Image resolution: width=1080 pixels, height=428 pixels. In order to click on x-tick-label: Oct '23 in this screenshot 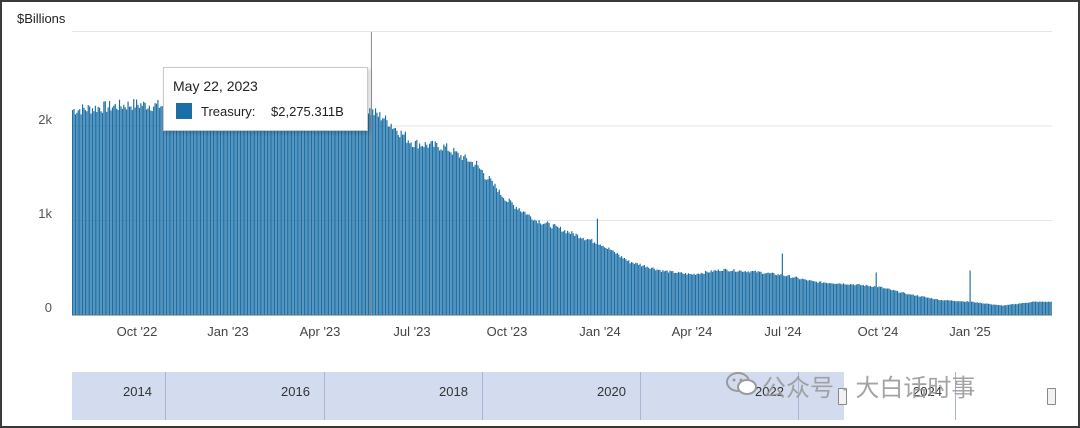, I will do `click(507, 331)`.